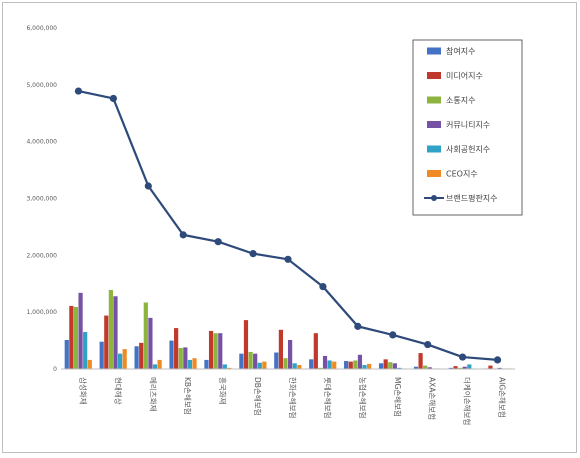 The image size is (580, 458). What do you see at coordinates (287, 329) in the screenshot?
I see `bar-series-group` at bounding box center [287, 329].